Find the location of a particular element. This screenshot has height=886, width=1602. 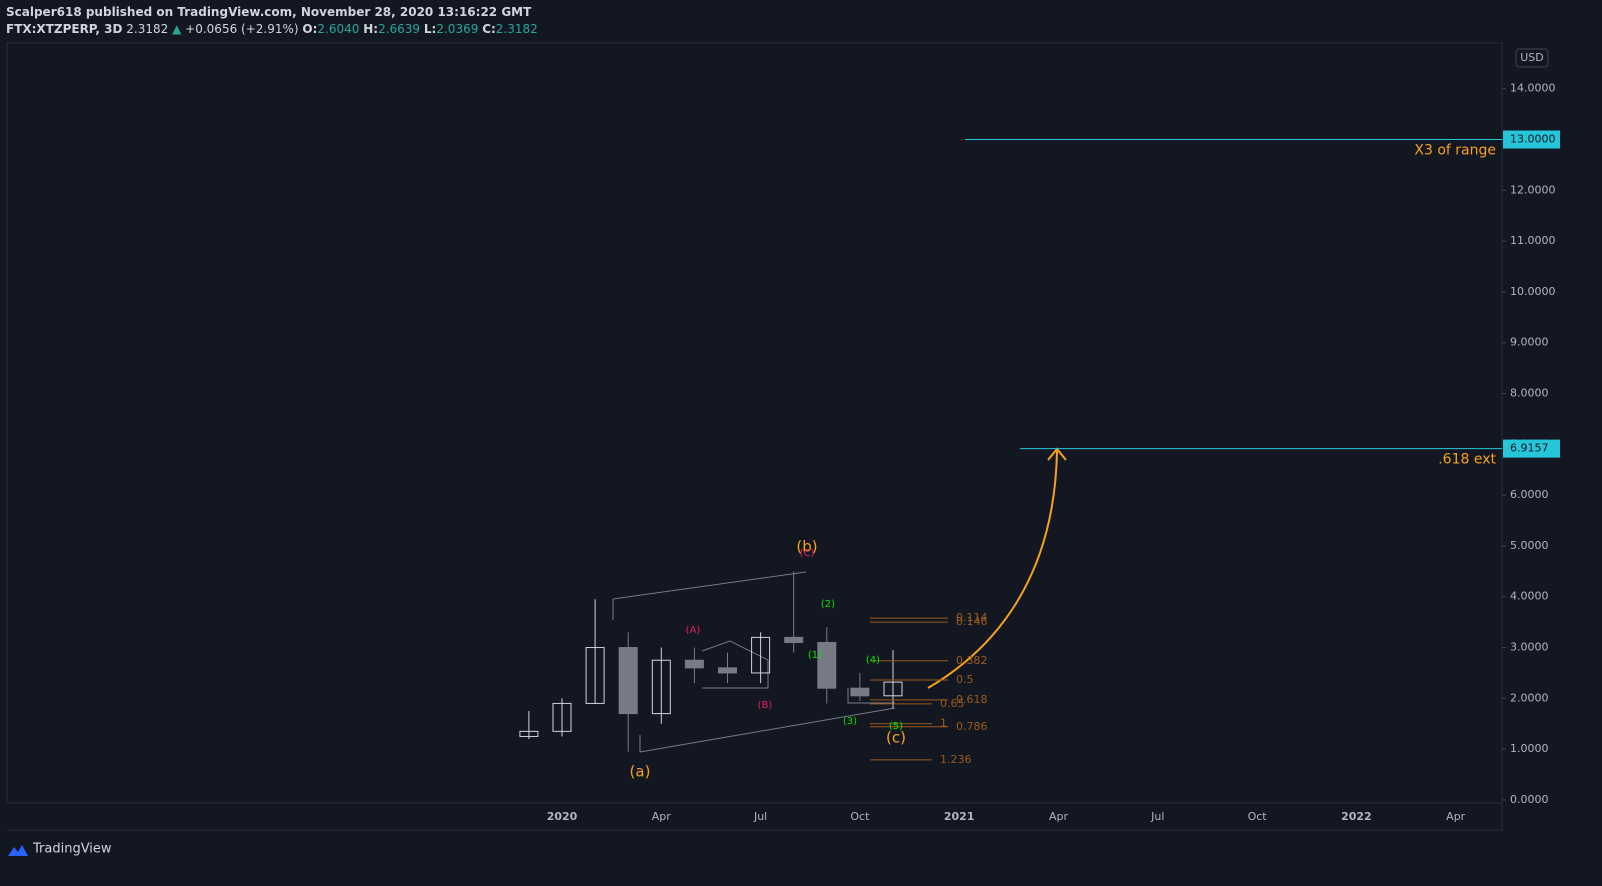

channel-top is located at coordinates (709, 585).